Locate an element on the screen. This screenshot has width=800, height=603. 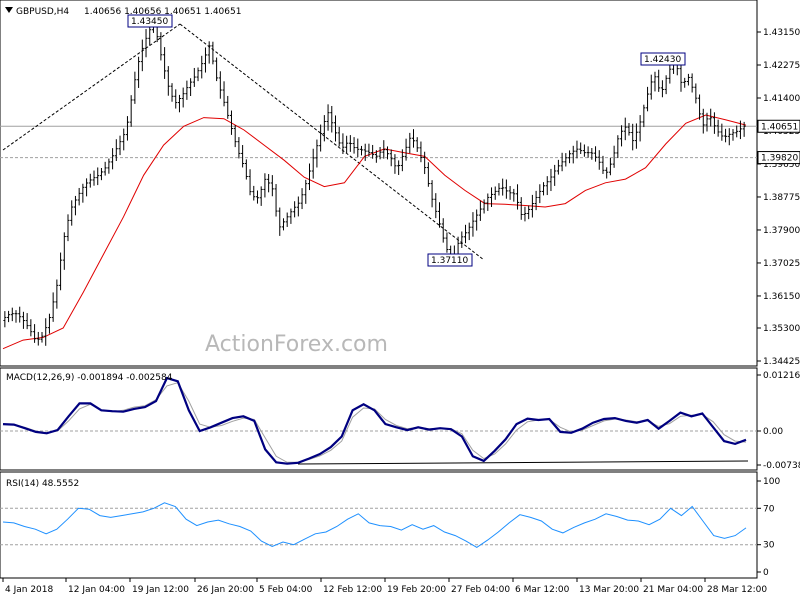
menu-triangle-icon is located at coordinates (9, 10).